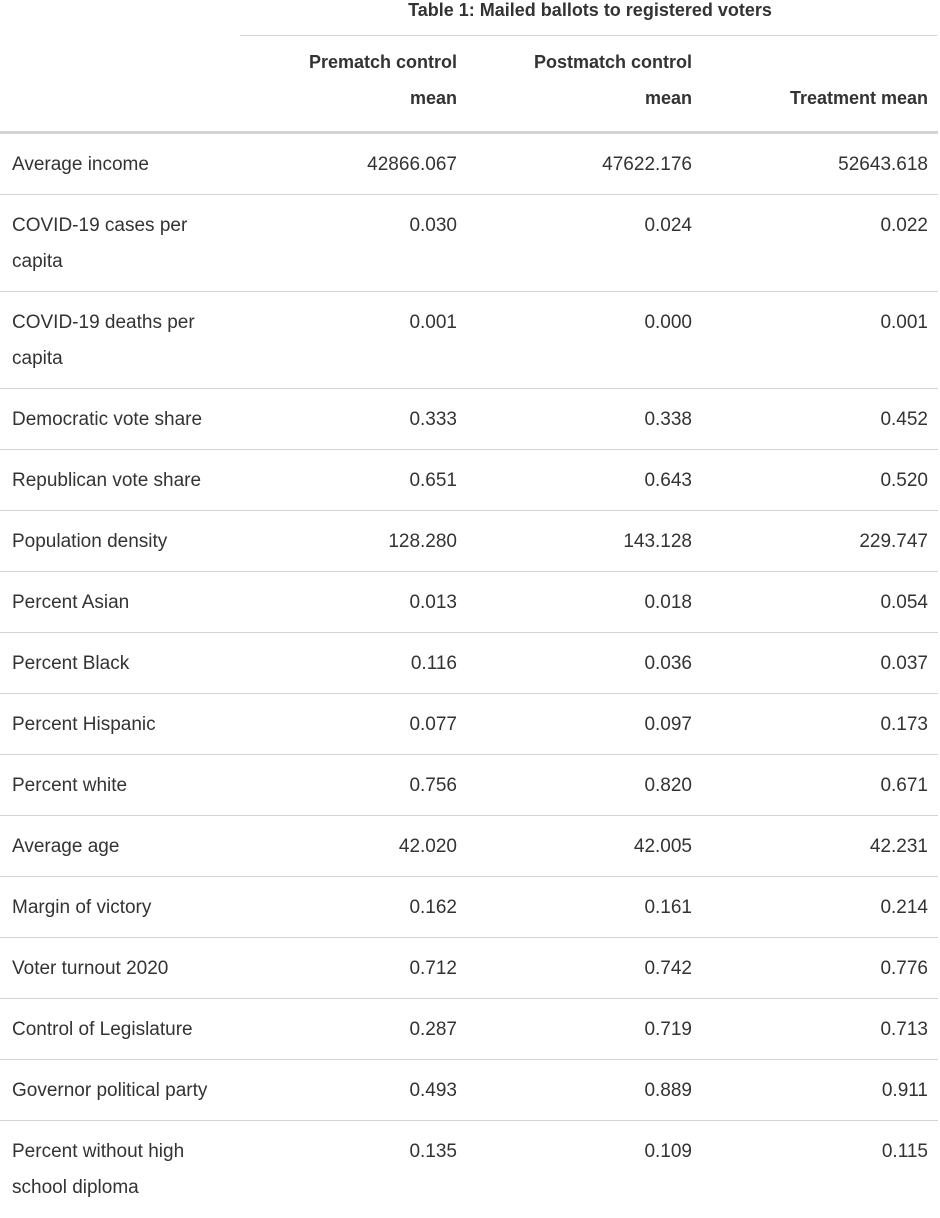 This screenshot has width=940, height=1218. What do you see at coordinates (110, 1090) in the screenshot?
I see `row-label: Governor political party` at bounding box center [110, 1090].